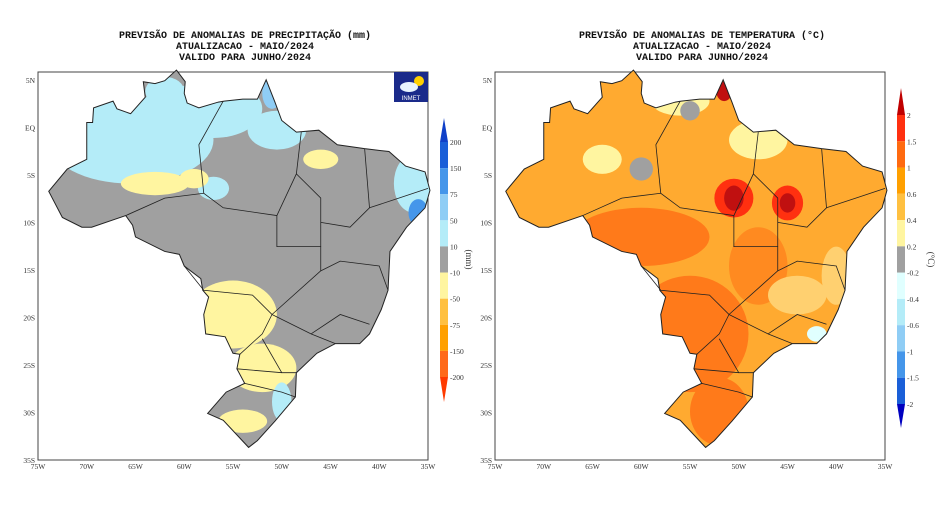 The width and height of the screenshot is (946, 505). I want to click on colorbar-label: -150, so click(457, 351).